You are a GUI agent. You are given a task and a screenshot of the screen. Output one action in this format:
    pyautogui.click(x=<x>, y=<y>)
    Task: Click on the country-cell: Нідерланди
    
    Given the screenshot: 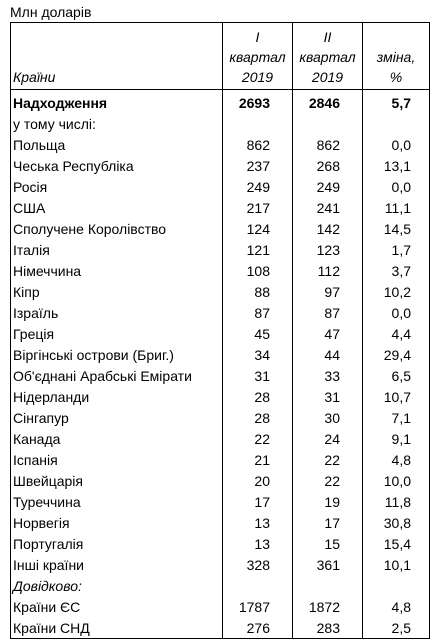 What is the action you would take?
    pyautogui.click(x=116, y=396)
    